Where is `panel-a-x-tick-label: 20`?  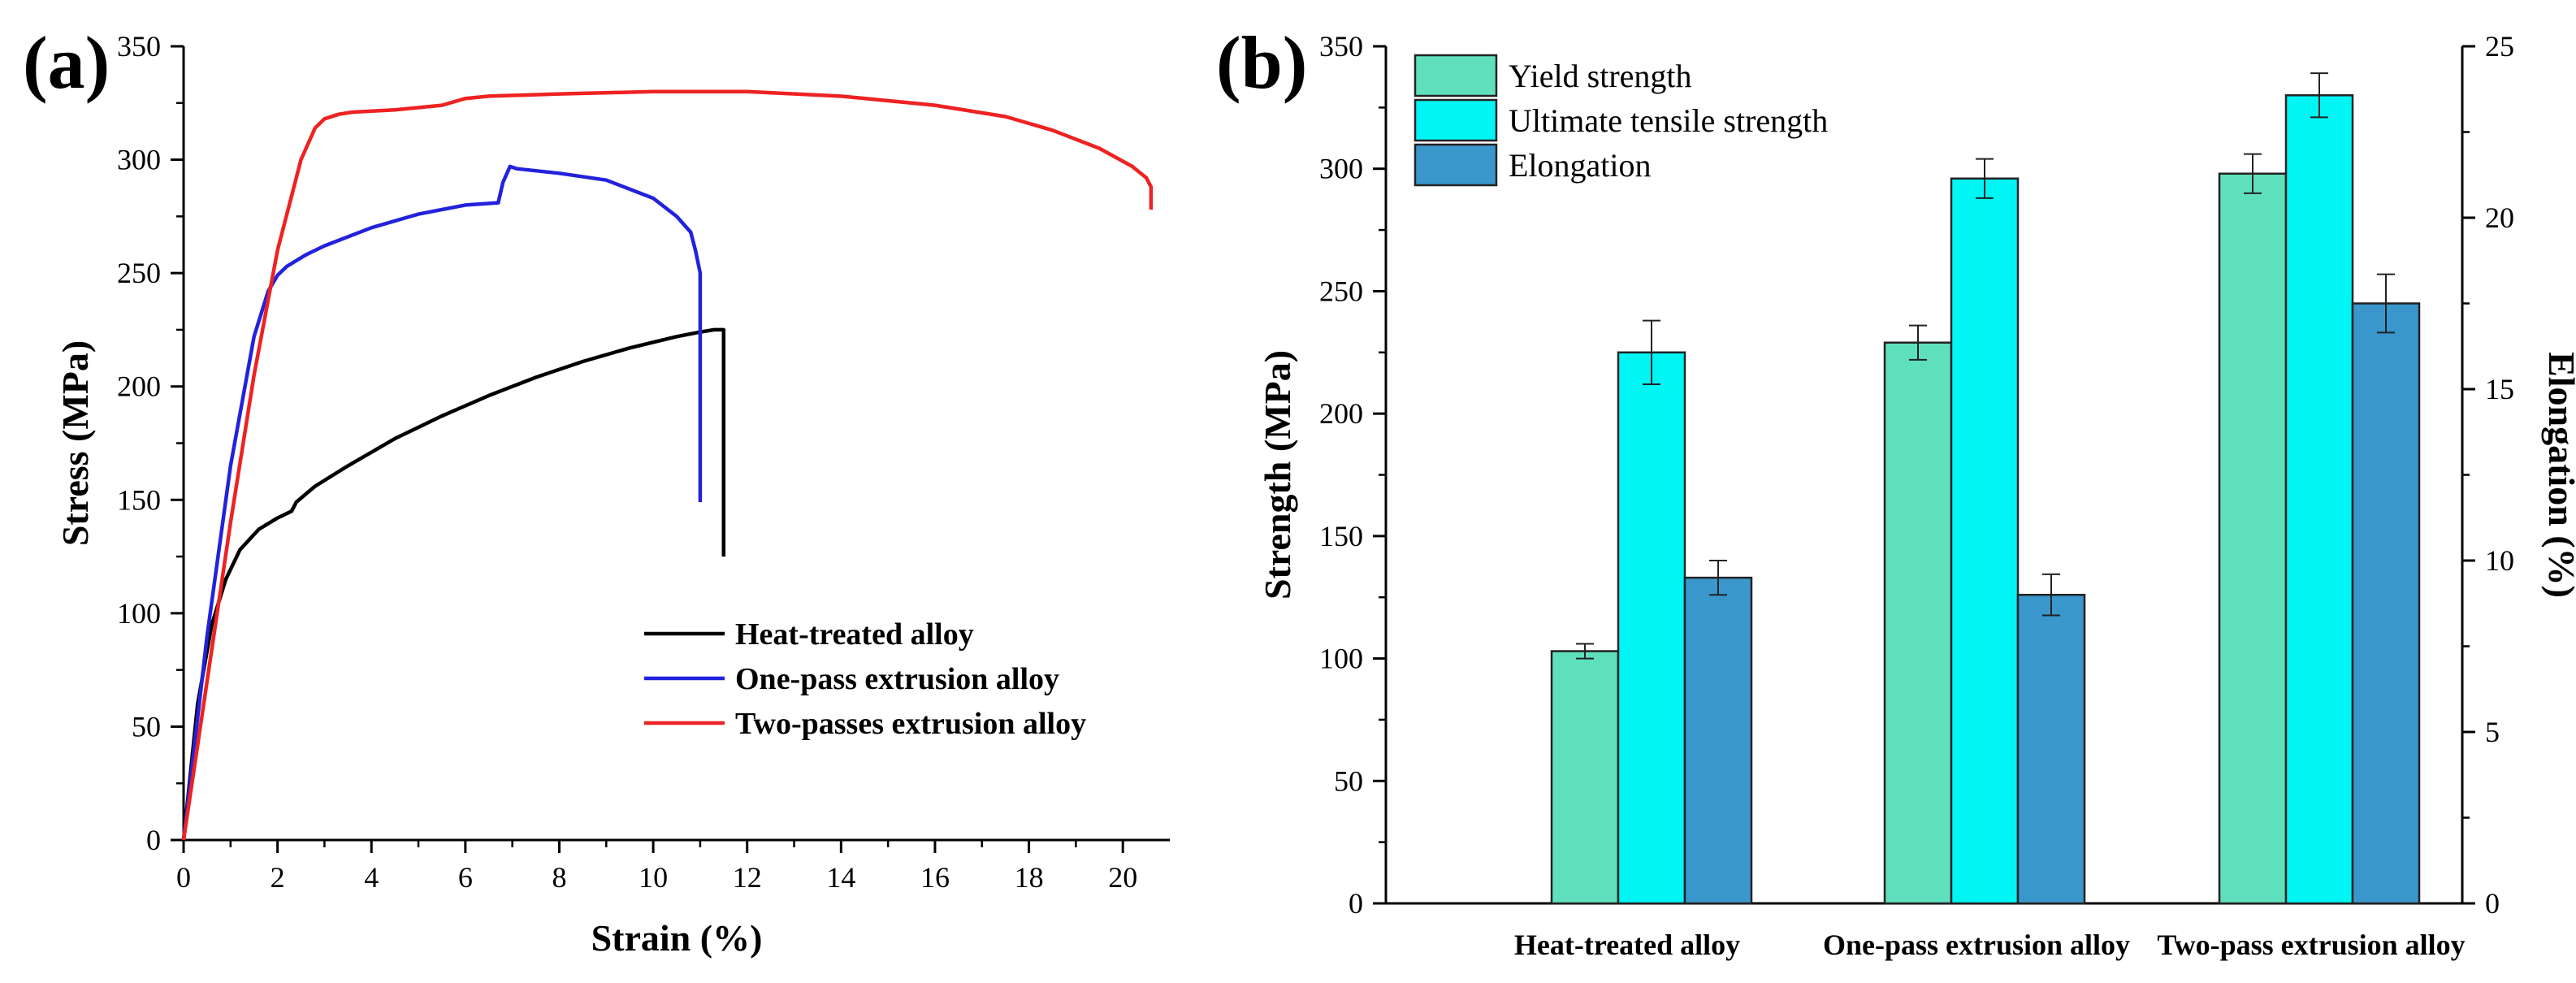 panel-a-x-tick-label: 20 is located at coordinates (1122, 877).